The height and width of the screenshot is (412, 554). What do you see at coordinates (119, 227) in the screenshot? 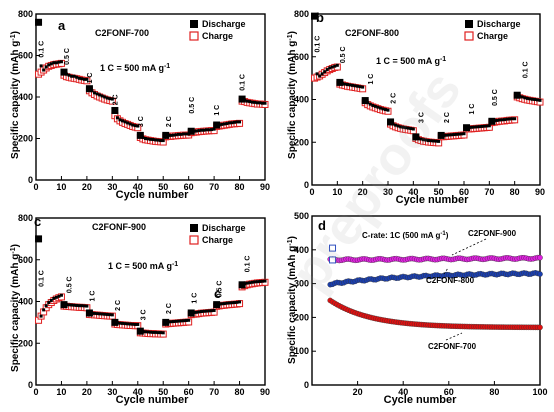
I see `sample-name: C2FONF-900` at bounding box center [119, 227].